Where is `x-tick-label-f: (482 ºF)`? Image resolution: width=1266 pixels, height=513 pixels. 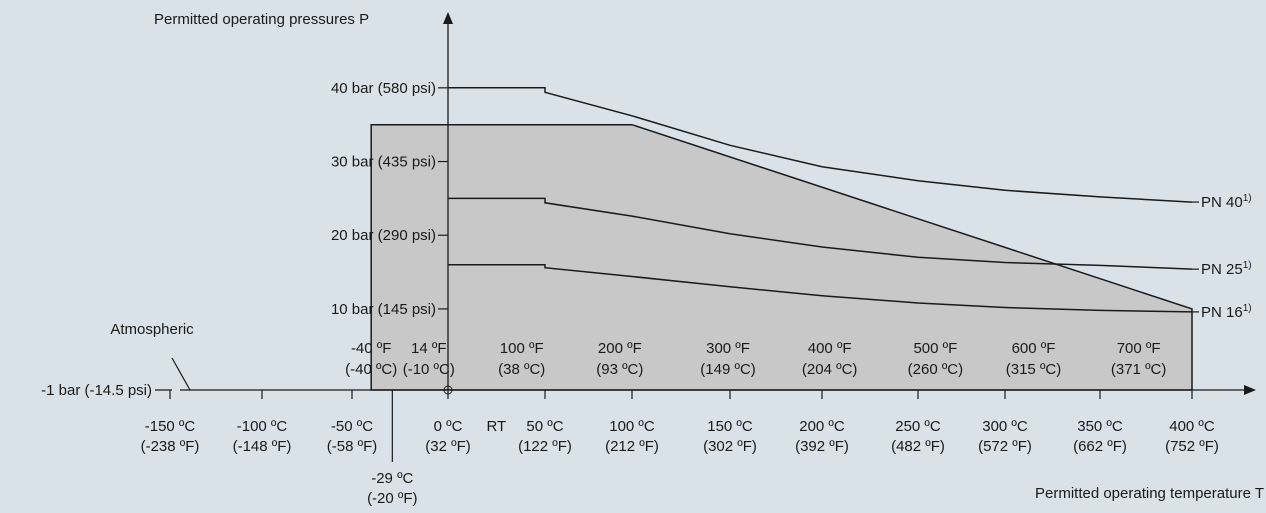 x-tick-label-f: (482 ºF) is located at coordinates (918, 446).